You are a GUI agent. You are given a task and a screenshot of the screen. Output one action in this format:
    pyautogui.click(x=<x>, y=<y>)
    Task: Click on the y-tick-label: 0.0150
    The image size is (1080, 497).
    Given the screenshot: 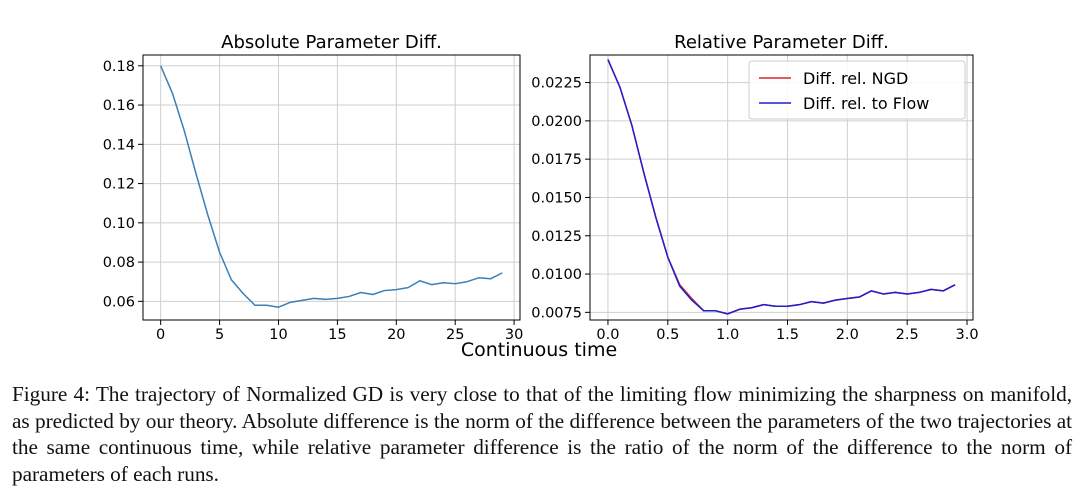 What is the action you would take?
    pyautogui.click(x=556, y=198)
    